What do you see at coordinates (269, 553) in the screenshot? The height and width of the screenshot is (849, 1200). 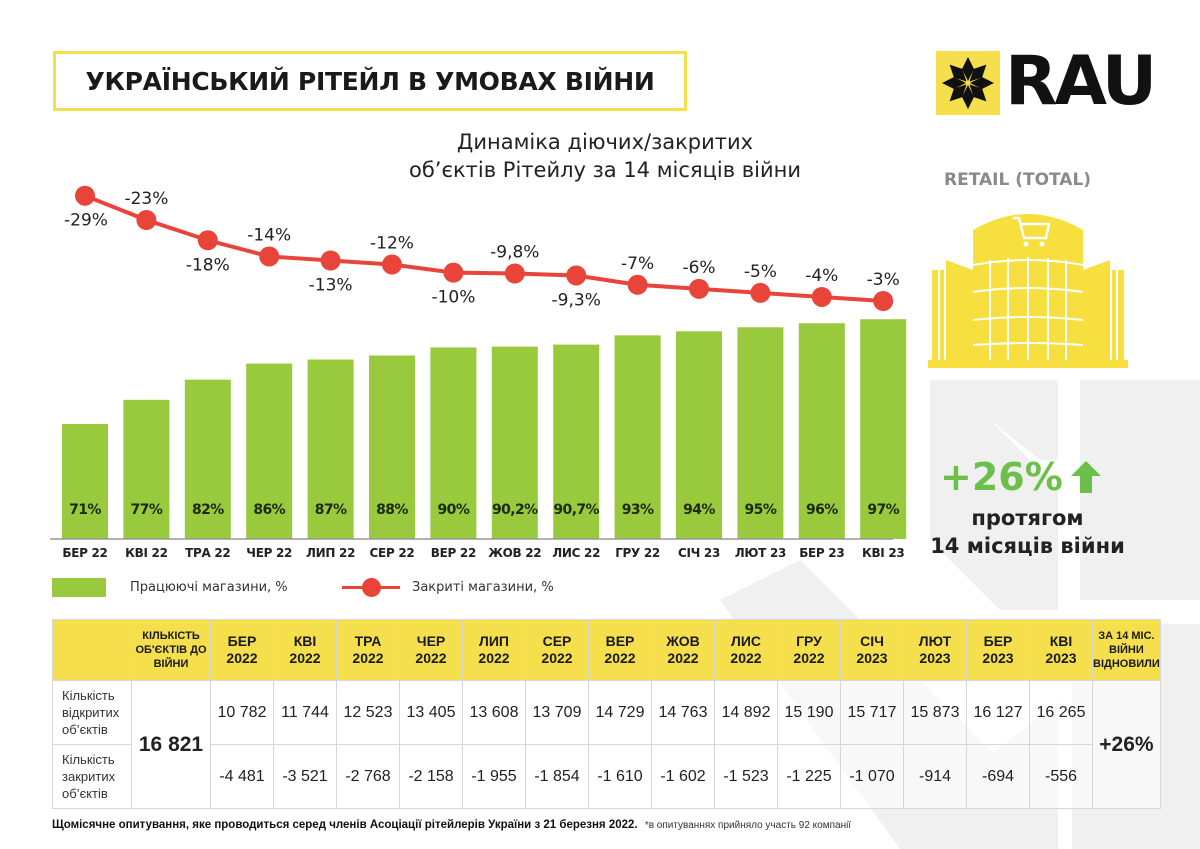 I see `x-tick-label: ЧЕР 22` at bounding box center [269, 553].